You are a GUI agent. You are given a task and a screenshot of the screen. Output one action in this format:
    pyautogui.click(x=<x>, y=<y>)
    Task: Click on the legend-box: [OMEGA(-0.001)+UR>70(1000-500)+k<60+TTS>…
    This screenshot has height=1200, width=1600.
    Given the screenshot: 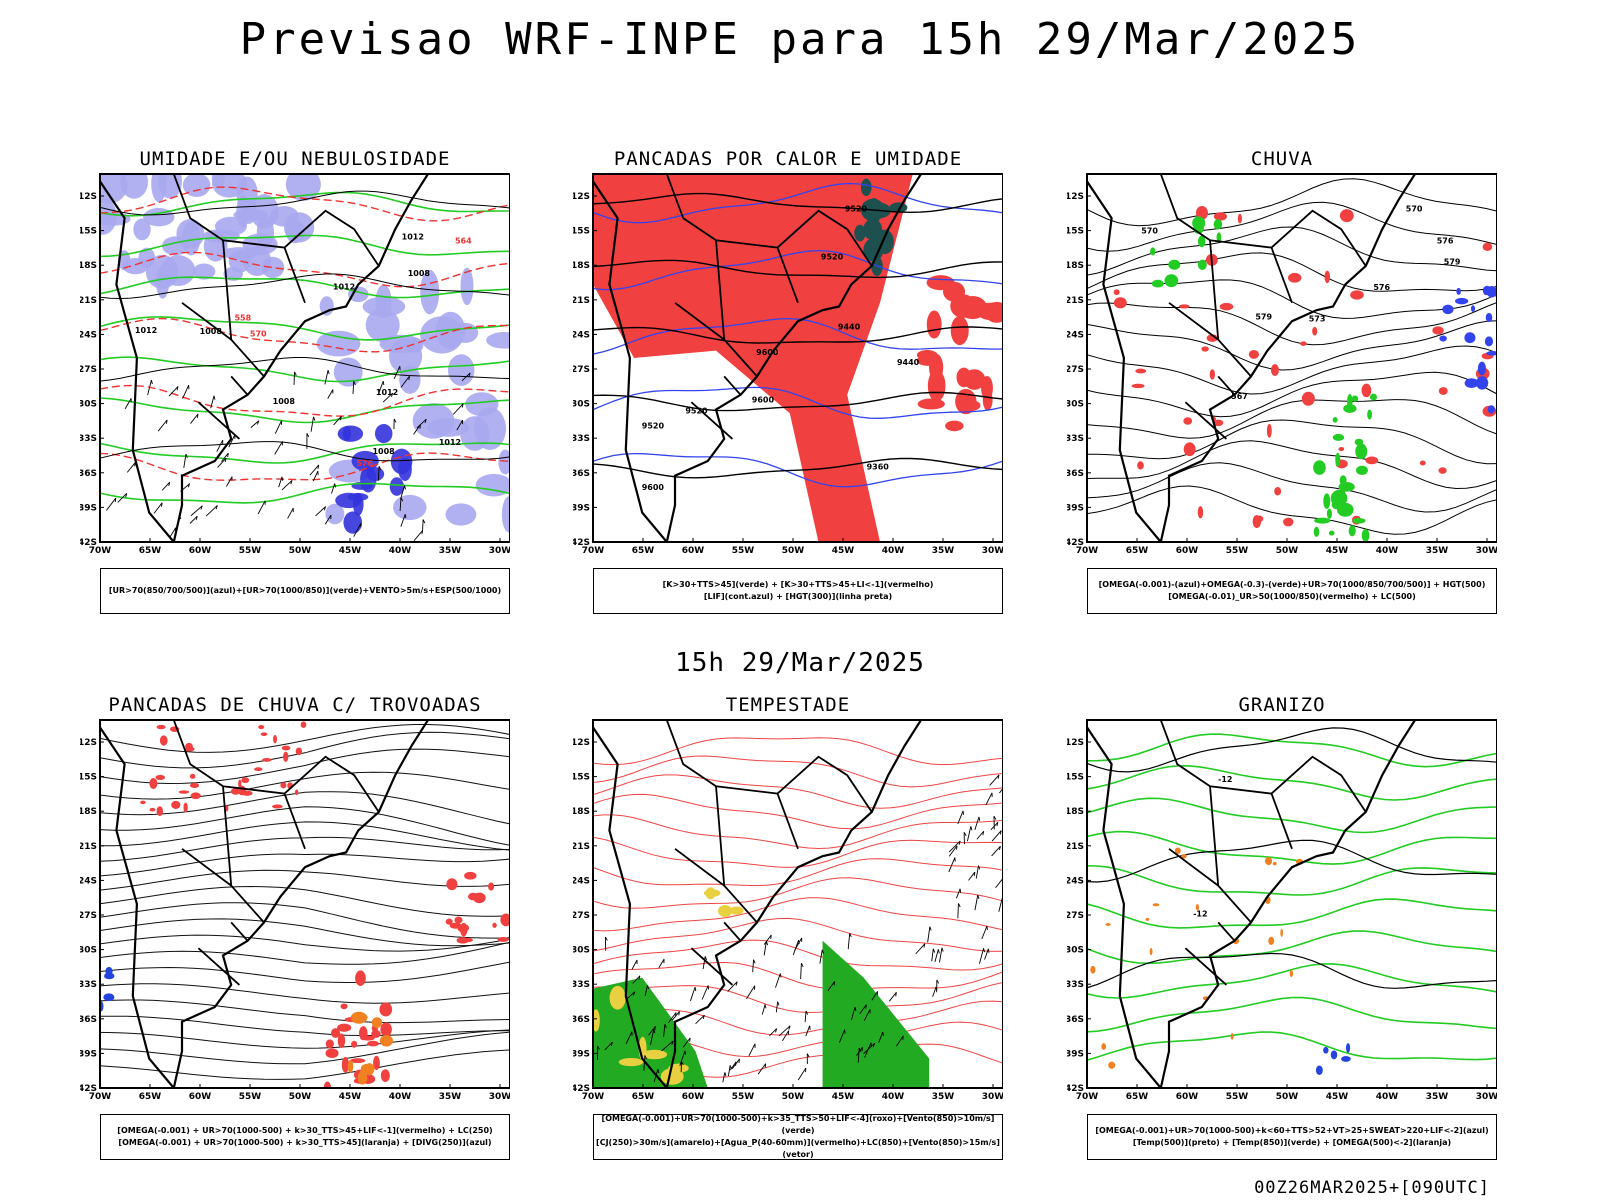 What is the action you would take?
    pyautogui.click(x=1292, y=1137)
    